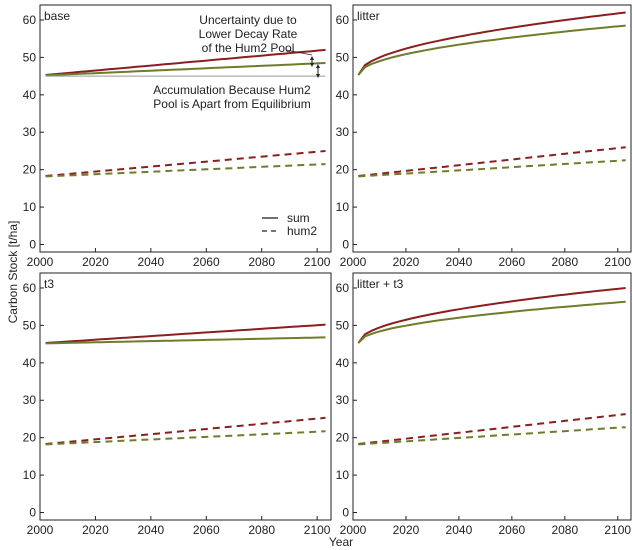  What do you see at coordinates (343, 363) in the screenshot?
I see `panel-litter-t3-ytick-label-40: 40` at bounding box center [343, 363].